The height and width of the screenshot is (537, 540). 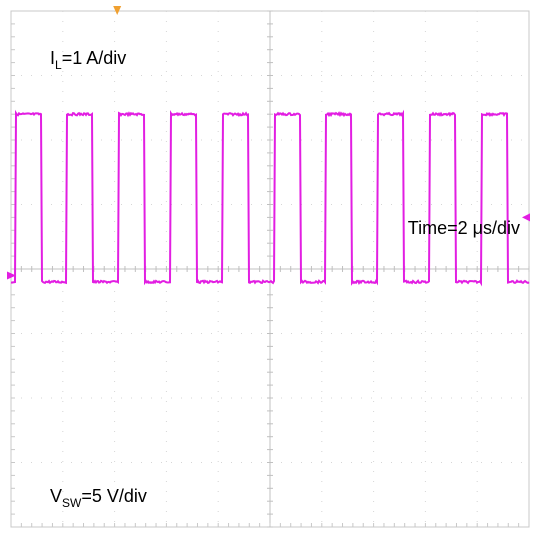 I want to click on trigger-level-marker, so click(x=526, y=217).